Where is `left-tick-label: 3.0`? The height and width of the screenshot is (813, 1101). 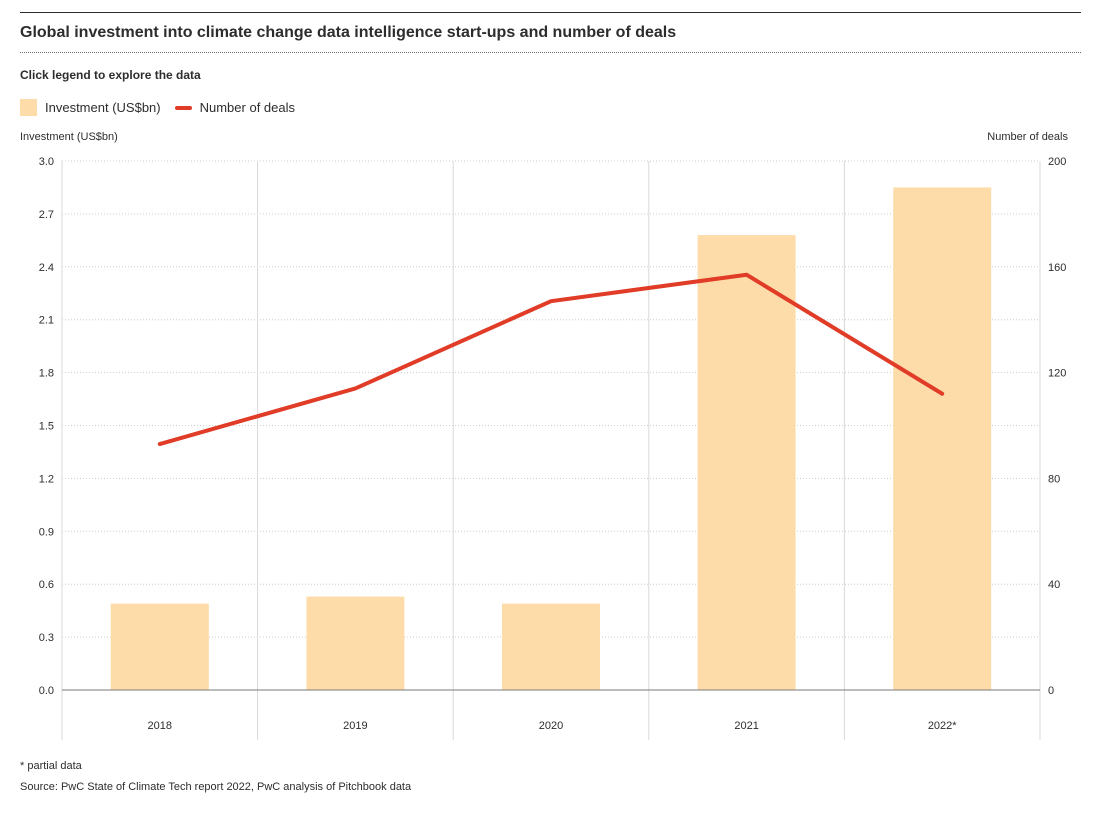 left-tick-label: 3.0 is located at coordinates (46, 162).